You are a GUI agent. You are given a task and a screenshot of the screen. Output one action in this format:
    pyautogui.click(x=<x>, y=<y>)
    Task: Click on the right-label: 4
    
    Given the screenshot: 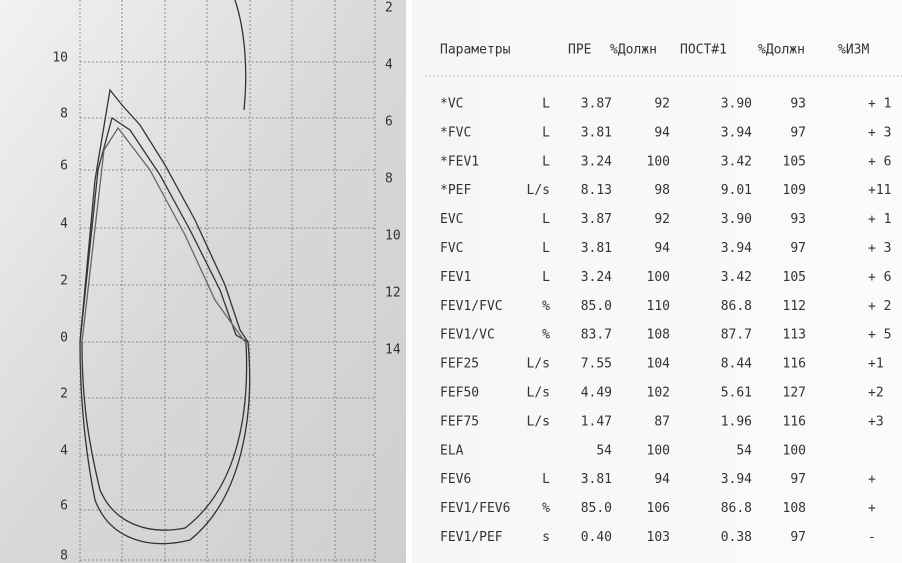 What is the action you would take?
    pyautogui.click(x=389, y=65)
    